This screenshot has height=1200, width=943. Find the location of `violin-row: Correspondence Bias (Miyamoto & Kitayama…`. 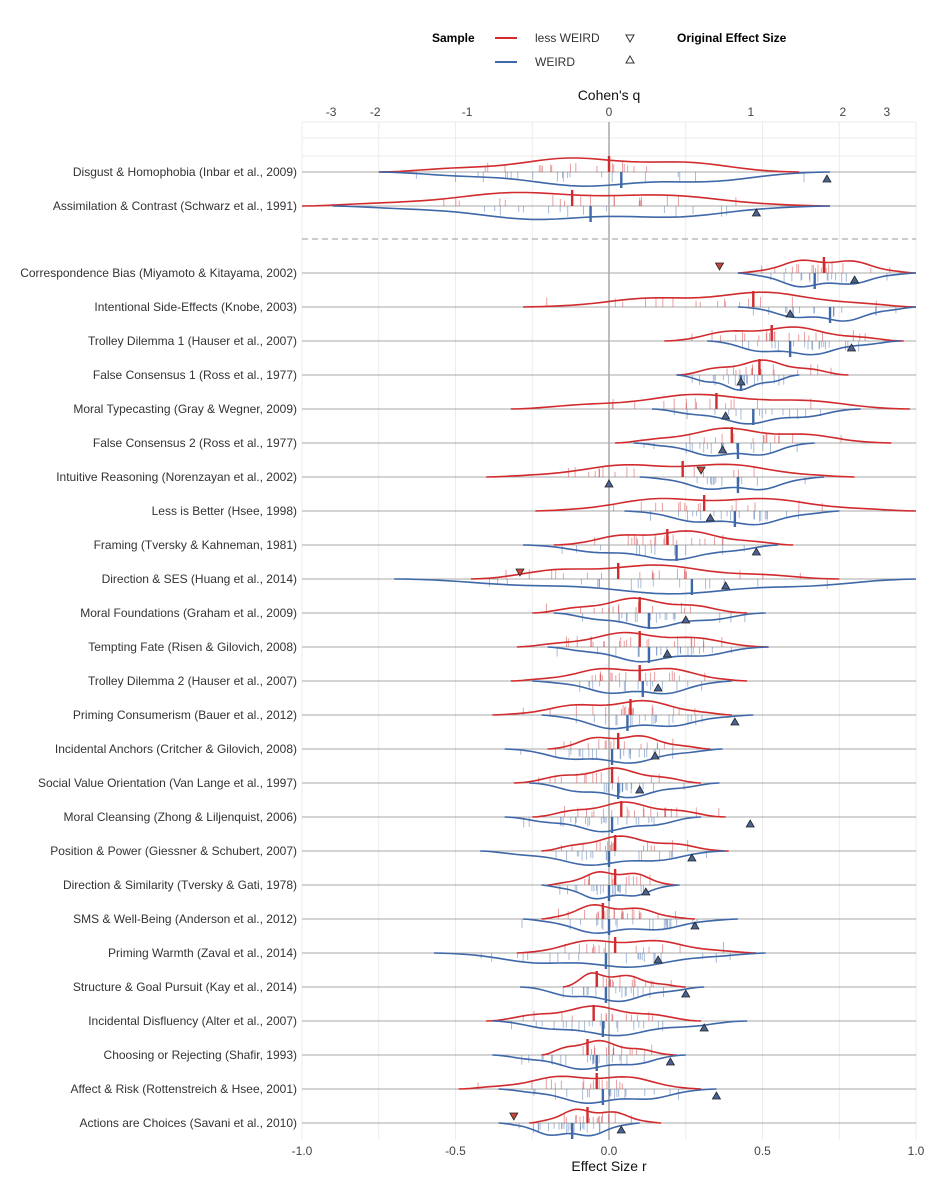

violin-row: Correspondence Bias (Miyamoto & Kitayama… is located at coordinates (468, 273).